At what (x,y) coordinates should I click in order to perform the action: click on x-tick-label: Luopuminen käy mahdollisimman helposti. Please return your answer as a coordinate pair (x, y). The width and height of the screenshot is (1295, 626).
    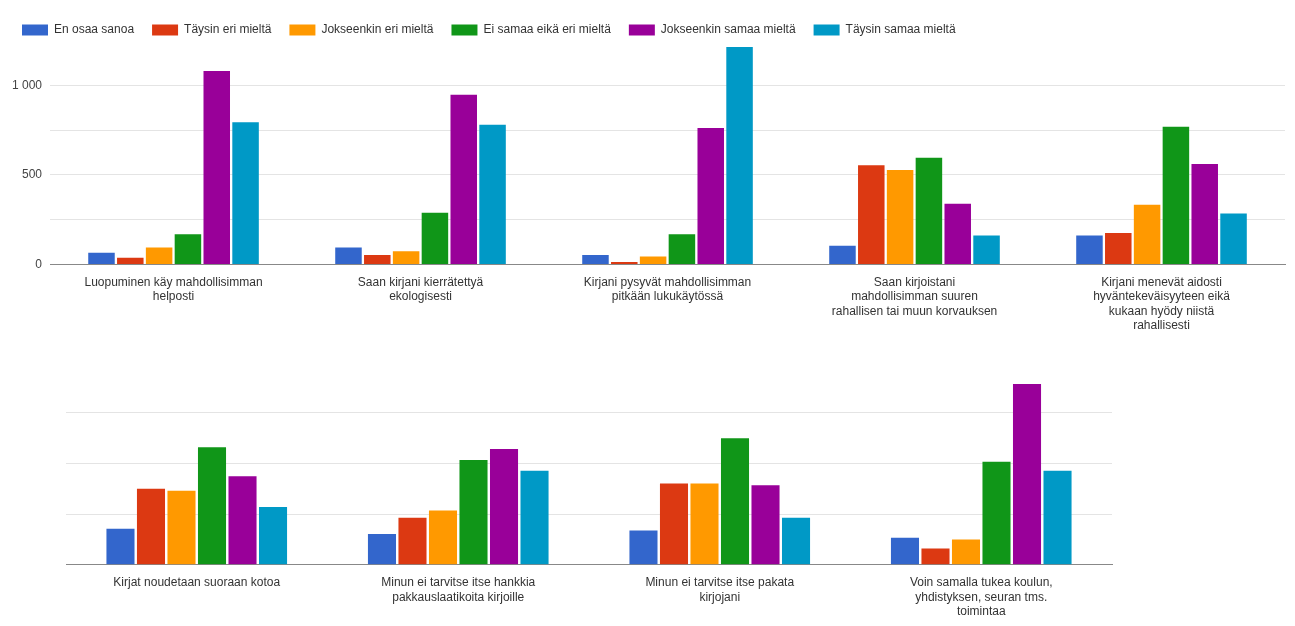
    Looking at the image, I should click on (173, 289).